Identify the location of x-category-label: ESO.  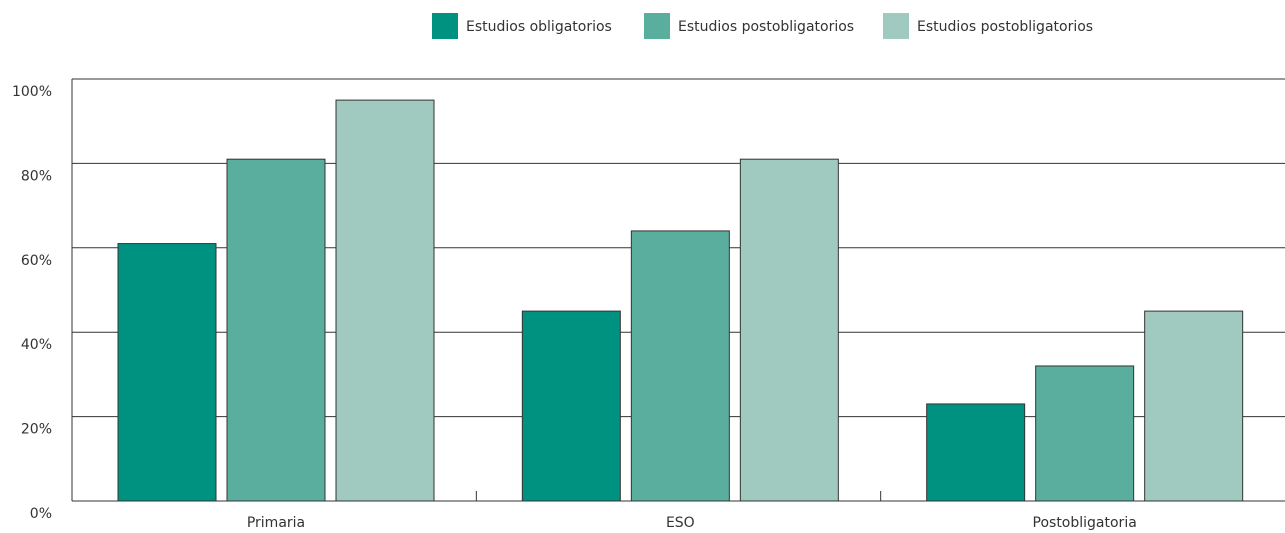
(680, 523).